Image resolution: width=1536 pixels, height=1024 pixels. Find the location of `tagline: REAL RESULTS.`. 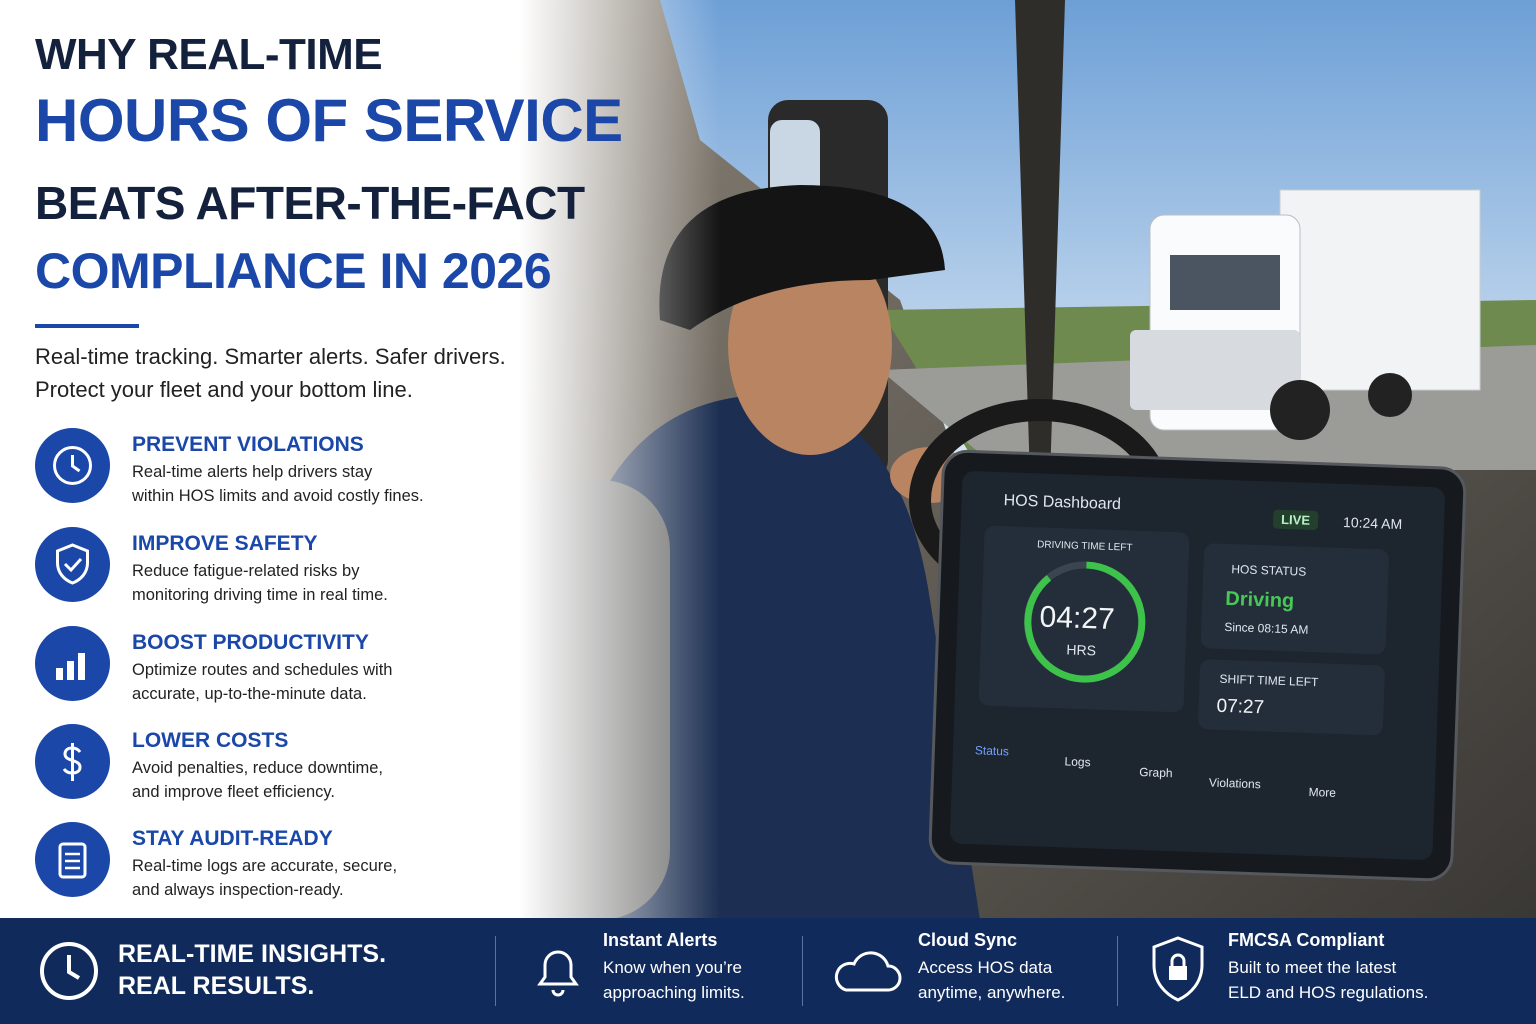

tagline: REAL RESULTS. is located at coordinates (216, 986).